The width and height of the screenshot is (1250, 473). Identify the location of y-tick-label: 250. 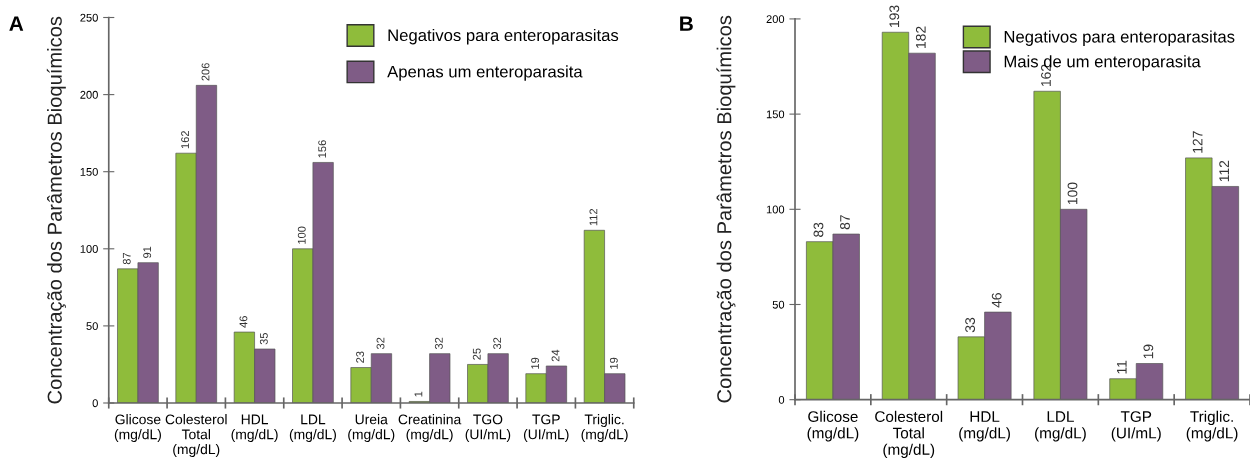
(89, 17).